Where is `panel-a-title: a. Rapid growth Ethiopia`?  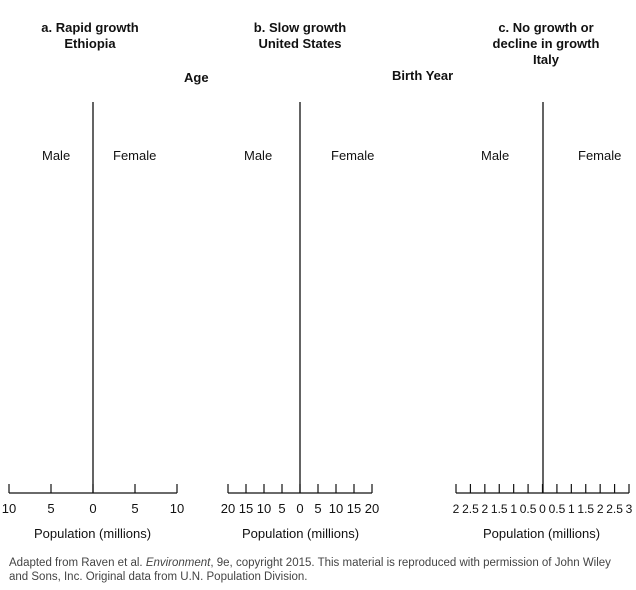 panel-a-title: a. Rapid growth Ethiopia is located at coordinates (90, 36).